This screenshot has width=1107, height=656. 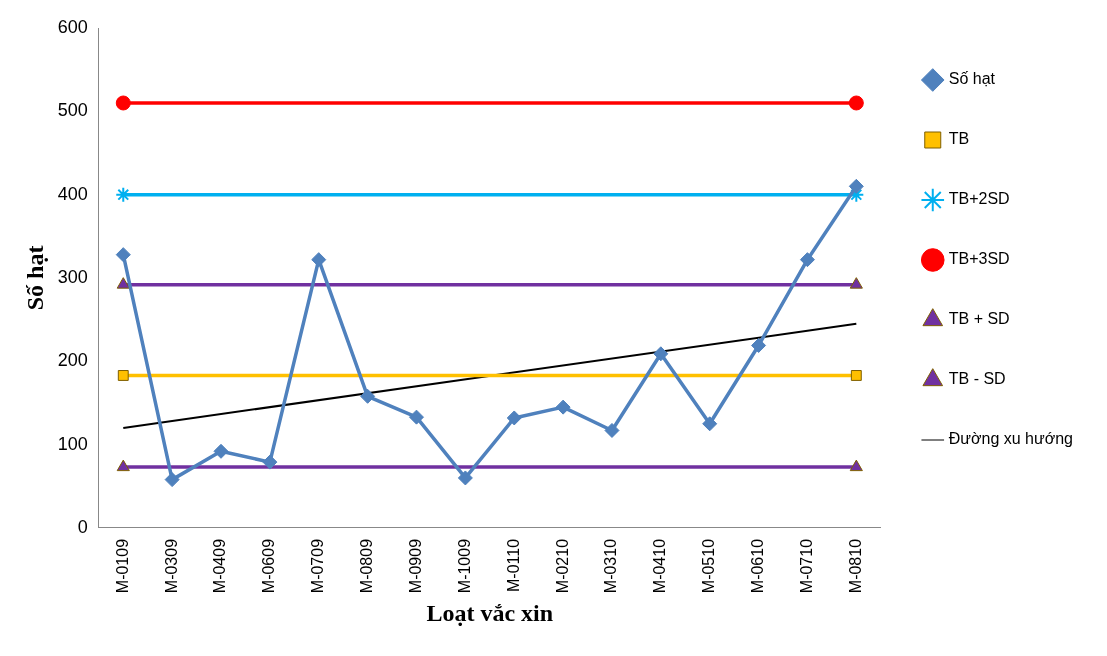 I want to click on x-tick-label: M-0210, so click(x=562, y=566).